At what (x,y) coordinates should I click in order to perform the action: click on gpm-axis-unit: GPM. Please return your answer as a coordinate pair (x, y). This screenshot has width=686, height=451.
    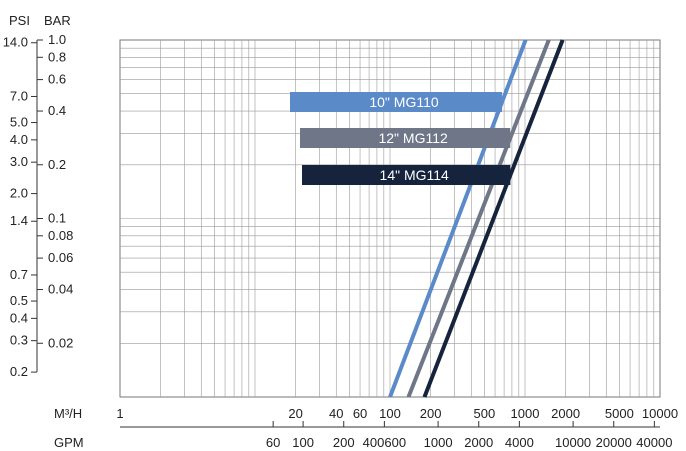
    Looking at the image, I should click on (69, 442).